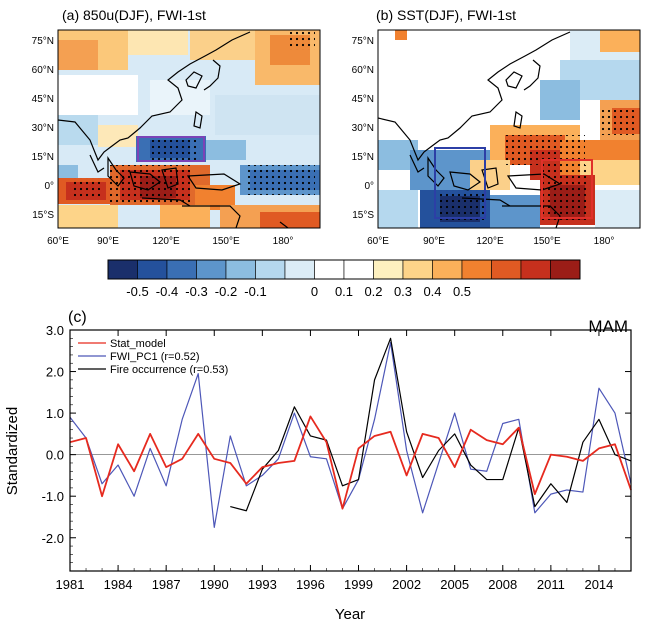 This screenshot has height=624, width=665. I want to click on panel-a-lon-labels: 60°E 90°E 120°E 150°E 180°, so click(170, 241).